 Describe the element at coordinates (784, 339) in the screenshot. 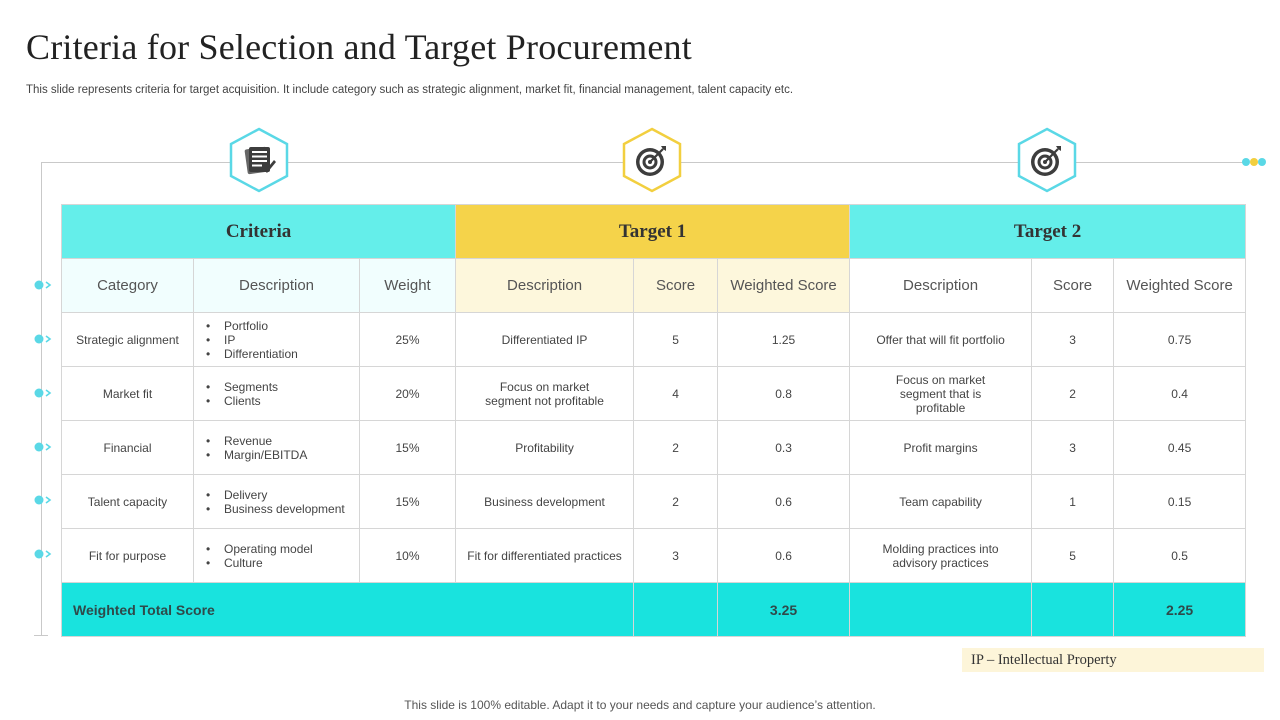

I see `t1-weighted-score-cell: 1.25` at that location.